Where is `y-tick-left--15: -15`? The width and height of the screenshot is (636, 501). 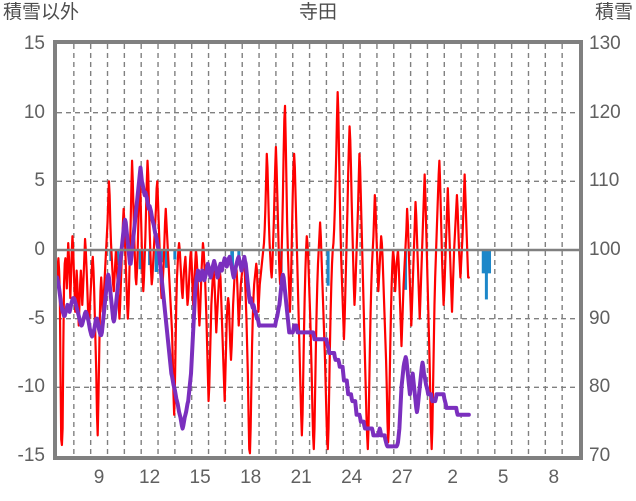 y-tick-left--15: -15 is located at coordinates (31, 455).